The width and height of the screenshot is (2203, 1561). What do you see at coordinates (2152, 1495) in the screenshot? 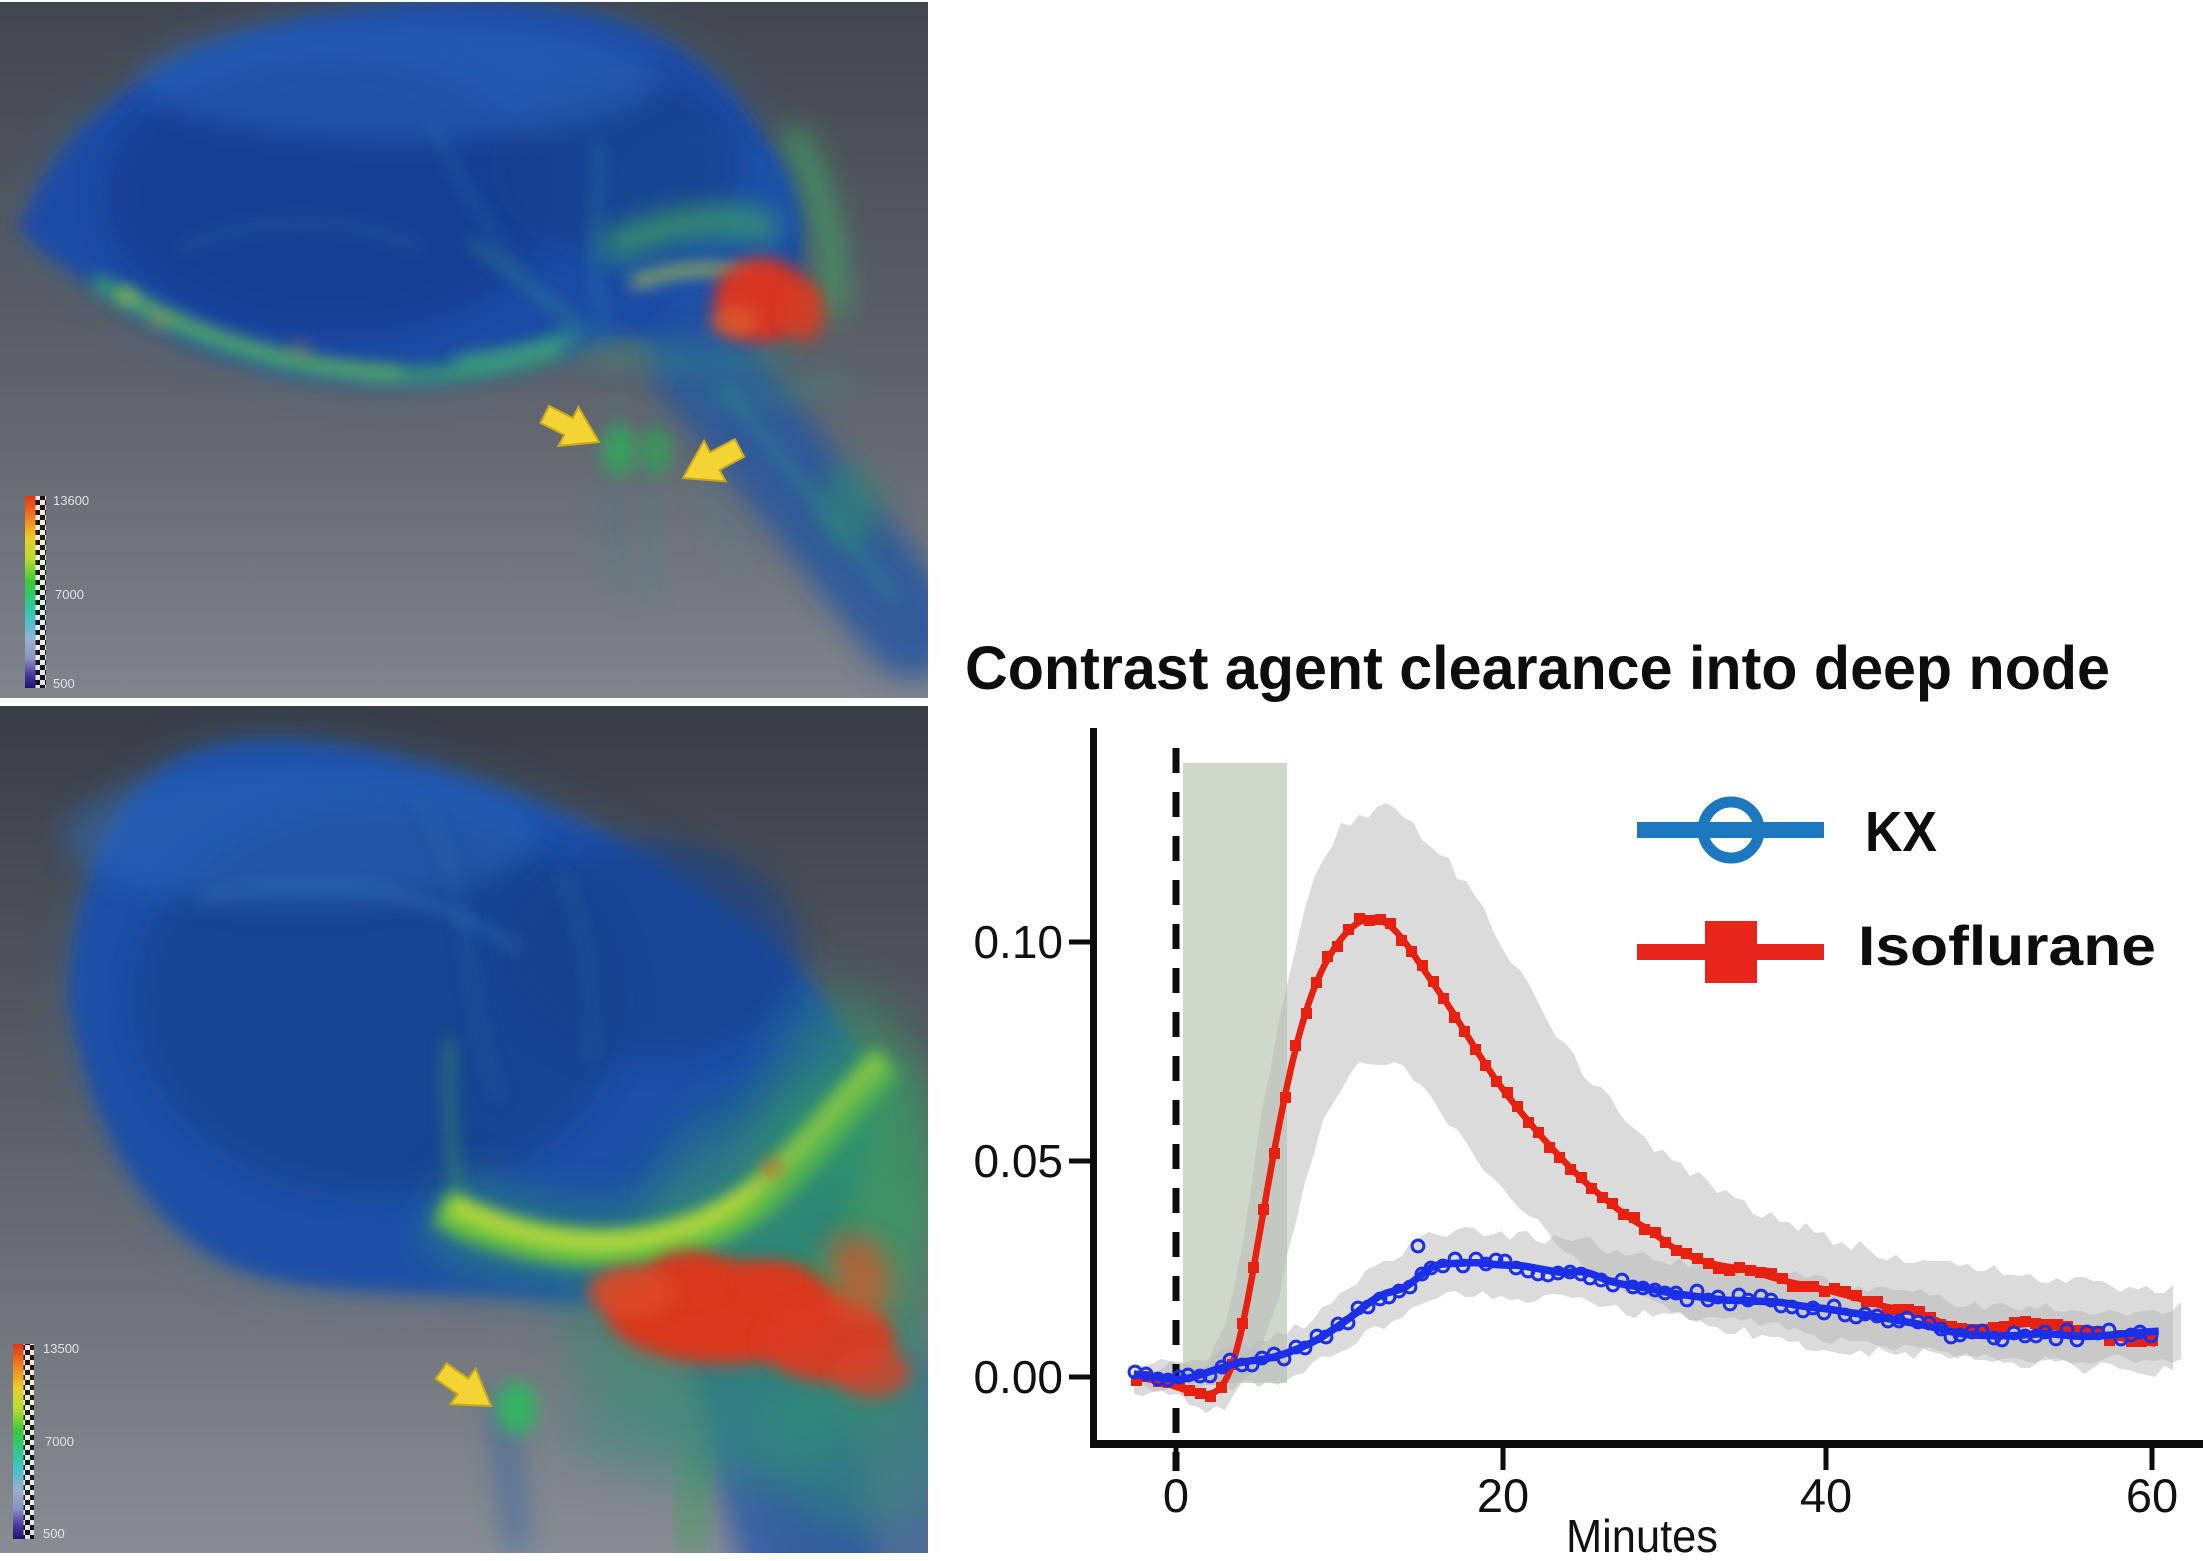
I see `svg-text: 60` at bounding box center [2152, 1495].